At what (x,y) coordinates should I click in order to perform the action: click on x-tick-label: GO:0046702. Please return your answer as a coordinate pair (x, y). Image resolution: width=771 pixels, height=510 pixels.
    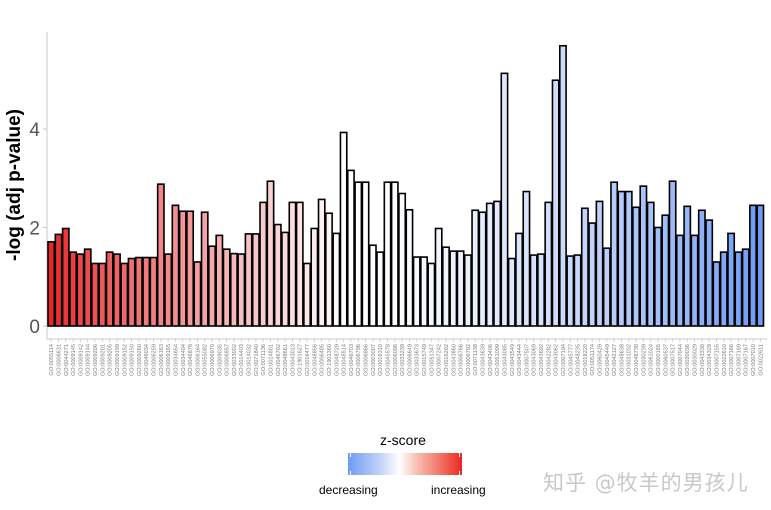
    Looking at the image, I should click on (279, 360).